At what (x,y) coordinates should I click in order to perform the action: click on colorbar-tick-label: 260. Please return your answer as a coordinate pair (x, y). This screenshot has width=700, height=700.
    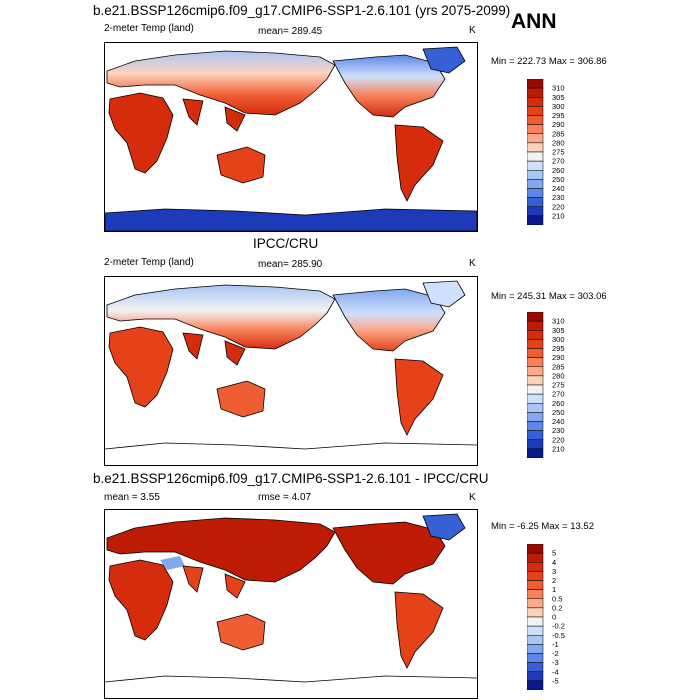
    Looking at the image, I should click on (558, 403).